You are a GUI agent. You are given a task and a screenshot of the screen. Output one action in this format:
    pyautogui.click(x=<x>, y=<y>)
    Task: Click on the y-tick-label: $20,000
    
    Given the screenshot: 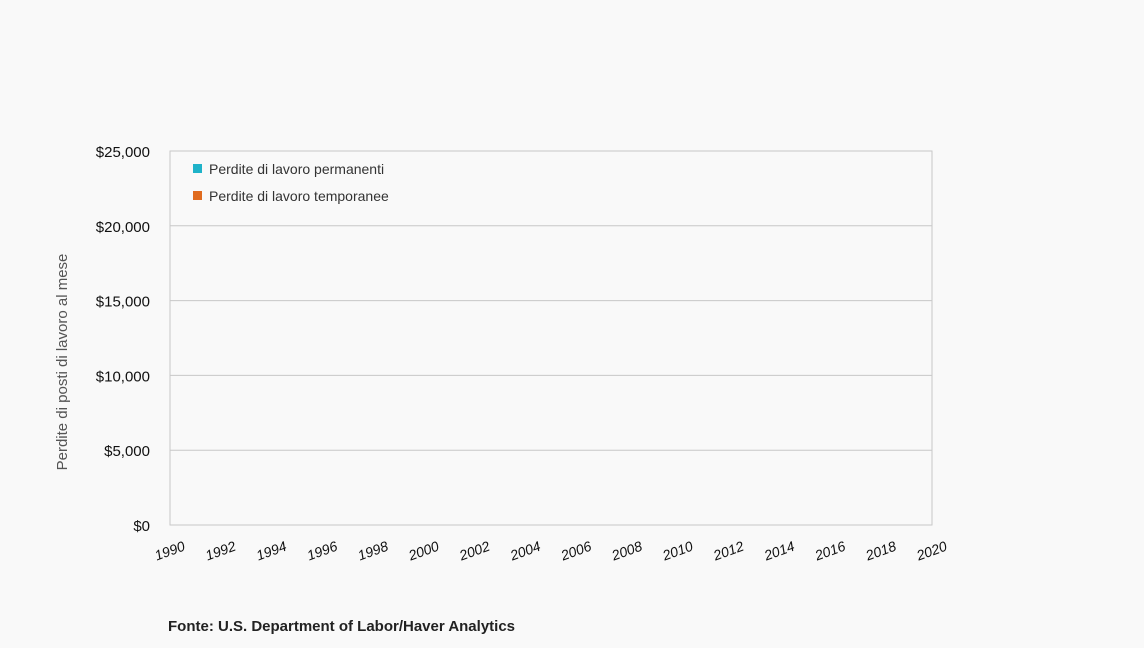 What is the action you would take?
    pyautogui.click(x=123, y=227)
    